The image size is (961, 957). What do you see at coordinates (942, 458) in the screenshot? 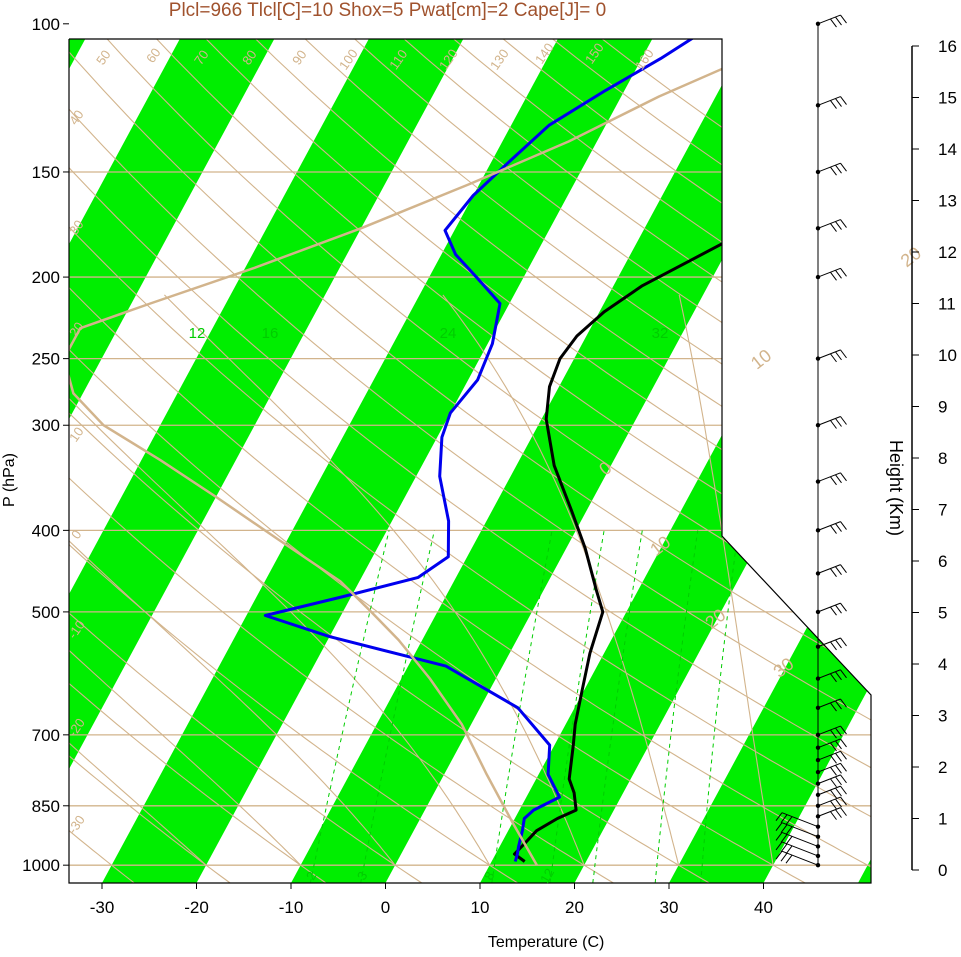
I see `height-tick-label: 8` at bounding box center [942, 458].